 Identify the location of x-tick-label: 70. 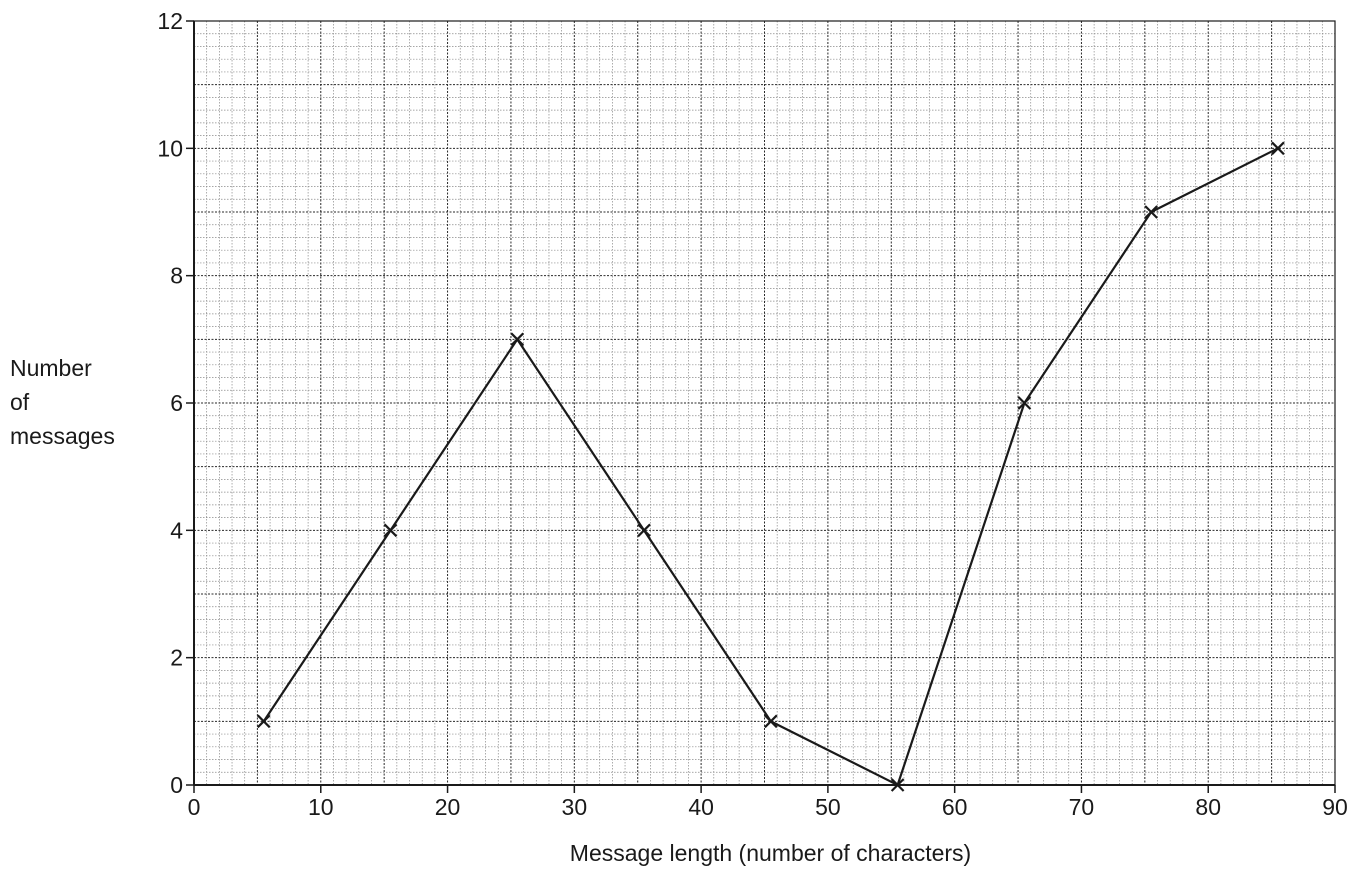
(1082, 807).